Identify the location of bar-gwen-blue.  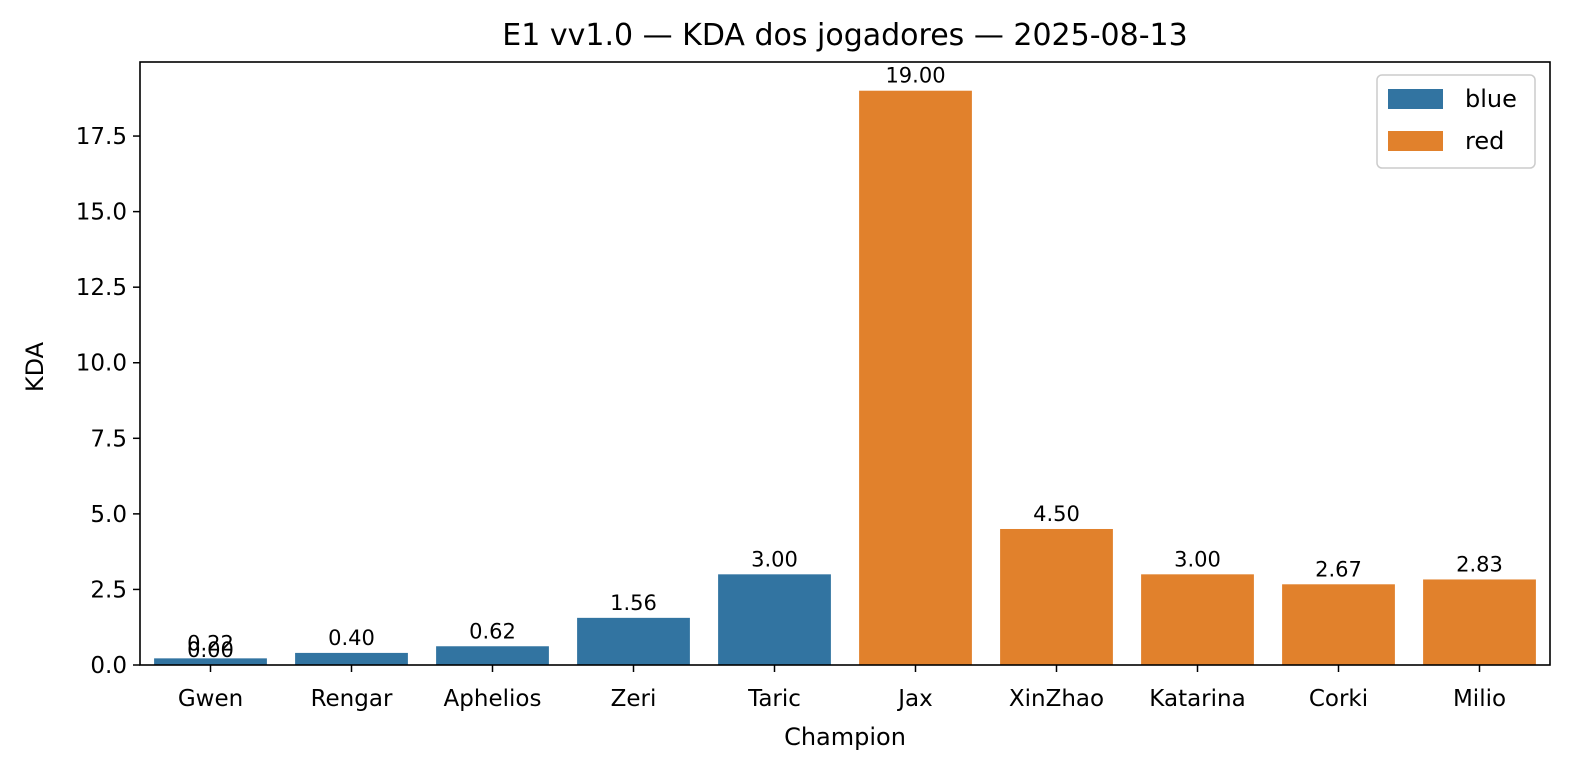
(210, 661).